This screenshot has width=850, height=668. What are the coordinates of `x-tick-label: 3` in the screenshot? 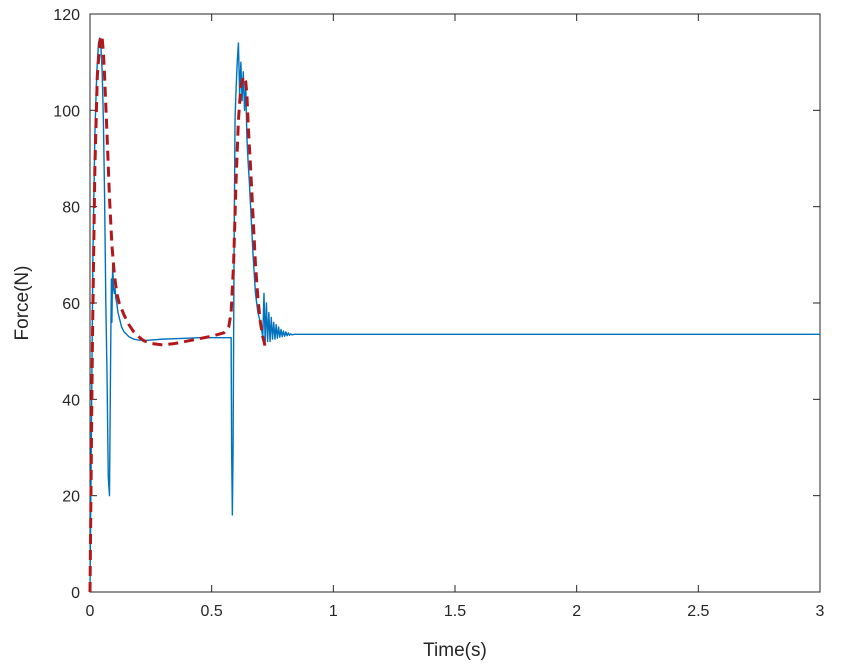 It's located at (820, 611).